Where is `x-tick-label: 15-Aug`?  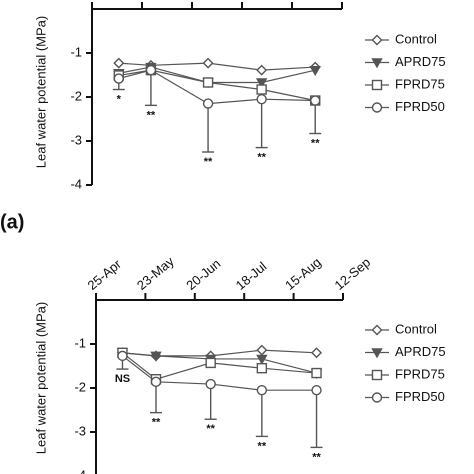
x-tick-label: 15-Aug is located at coordinates (303, 273).